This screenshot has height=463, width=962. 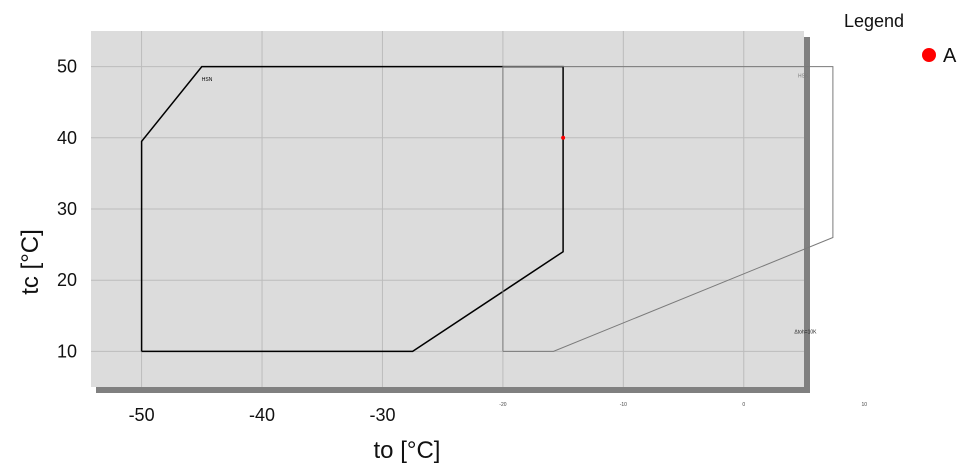 What do you see at coordinates (803, 76) in the screenshot?
I see `region-hsk-label: HSK` at bounding box center [803, 76].